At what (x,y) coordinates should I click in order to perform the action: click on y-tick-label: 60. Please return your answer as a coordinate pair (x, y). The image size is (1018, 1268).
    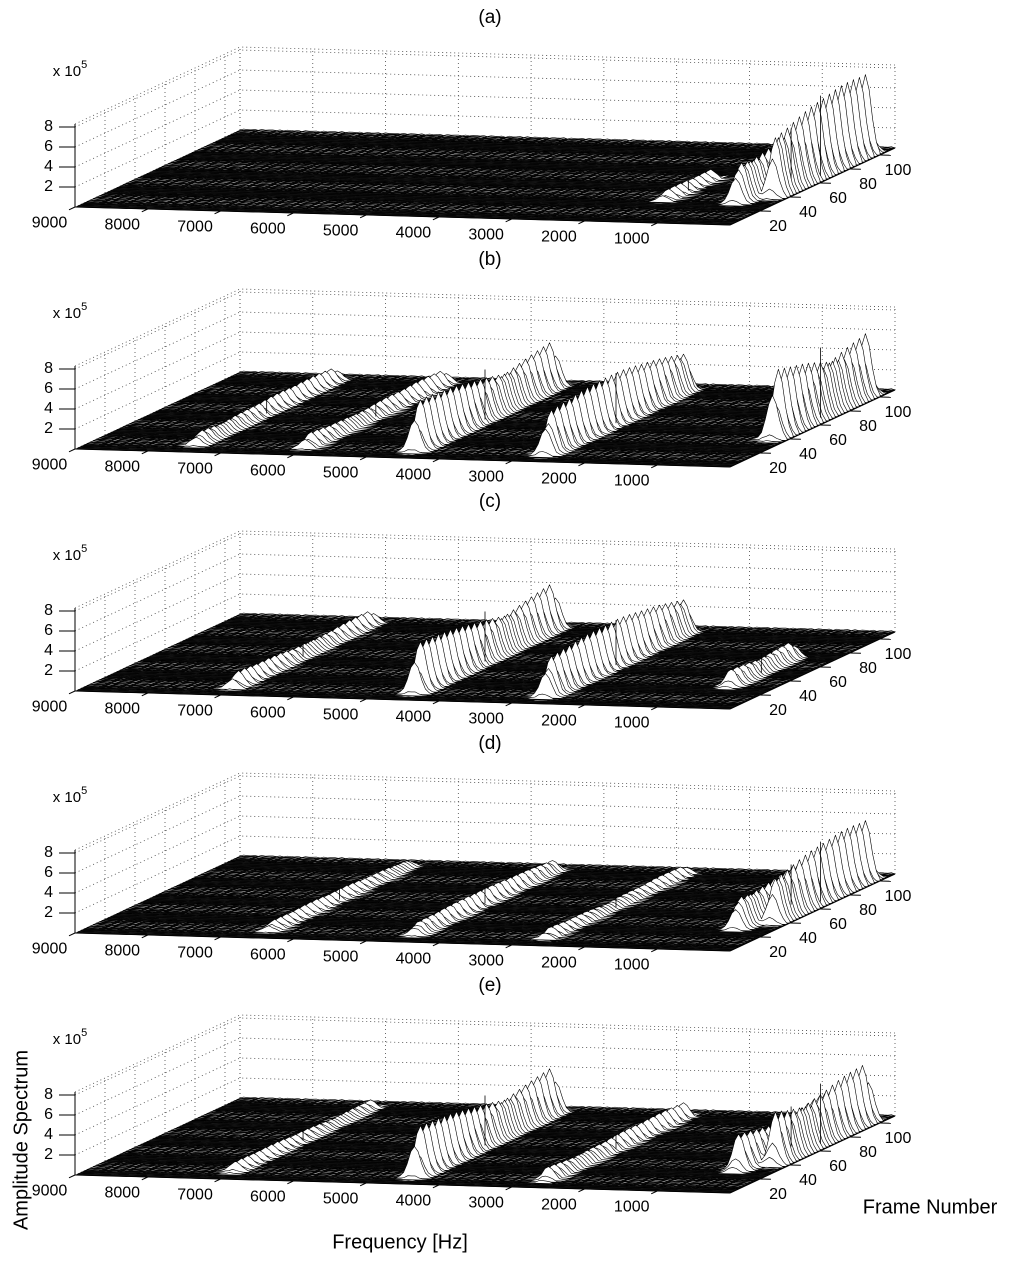
    Looking at the image, I should click on (838, 924).